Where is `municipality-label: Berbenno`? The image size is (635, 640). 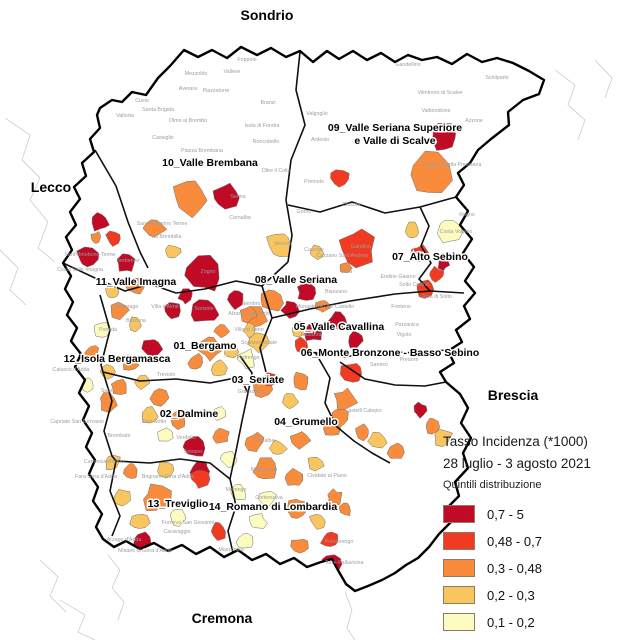
municipality-label: Berbenno is located at coordinates (128, 261).